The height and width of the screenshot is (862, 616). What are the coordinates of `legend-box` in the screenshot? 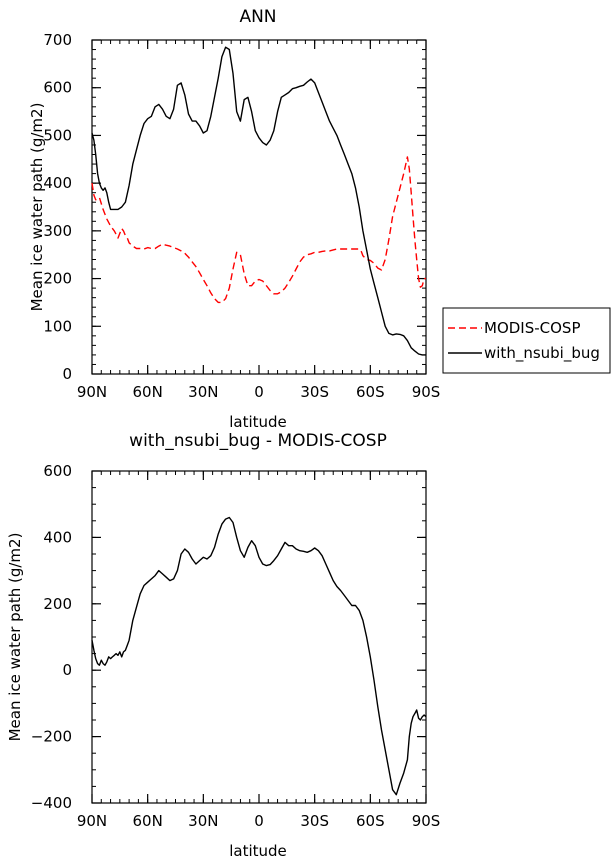 It's located at (526, 340).